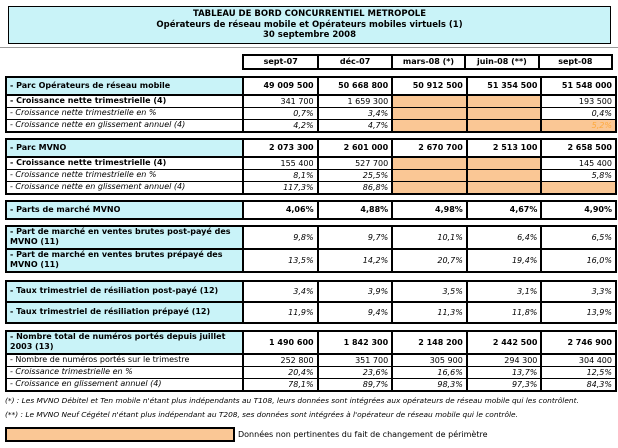 The width and height of the screenshot is (618, 448). What do you see at coordinates (503, 260) in the screenshot?
I see `value-cell: 19,4%` at bounding box center [503, 260].